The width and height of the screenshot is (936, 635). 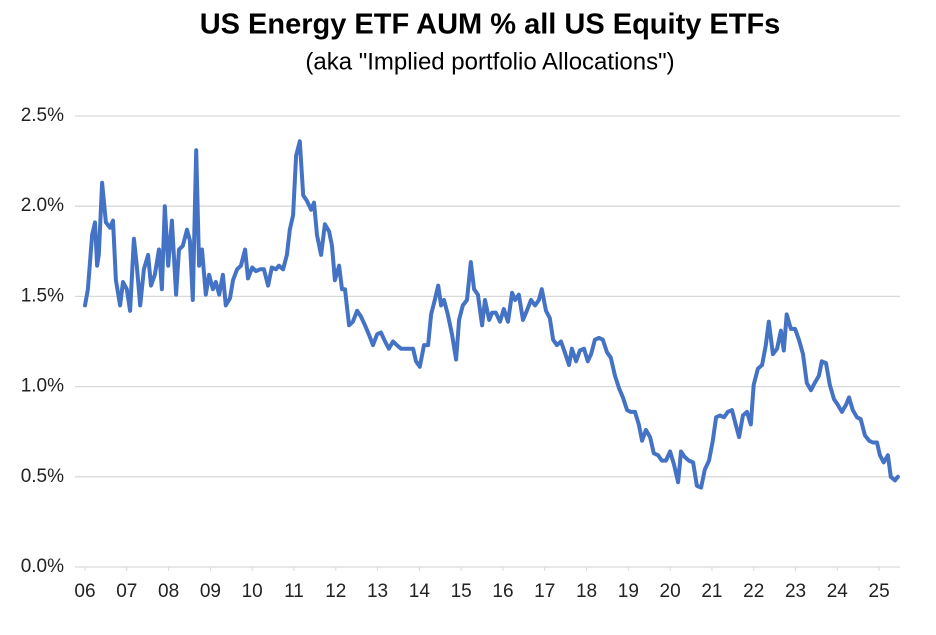 I want to click on x-tick-label: 06, so click(x=84, y=591).